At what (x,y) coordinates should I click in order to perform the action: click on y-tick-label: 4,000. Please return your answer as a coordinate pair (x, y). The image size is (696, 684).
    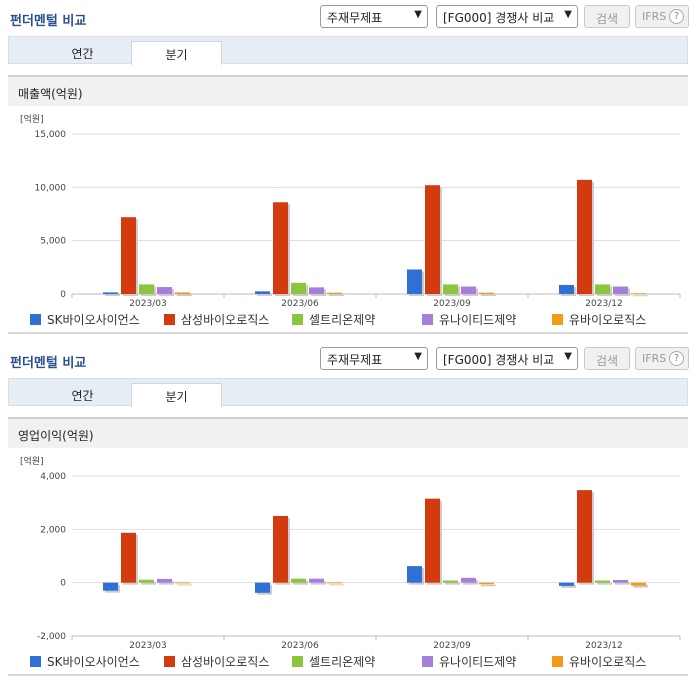
    Looking at the image, I should click on (53, 477).